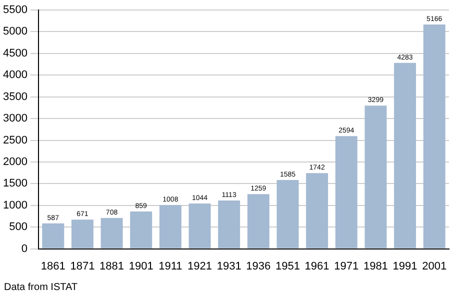 The height and width of the screenshot is (303, 455). I want to click on x-tick-label: 1871, so click(82, 266).